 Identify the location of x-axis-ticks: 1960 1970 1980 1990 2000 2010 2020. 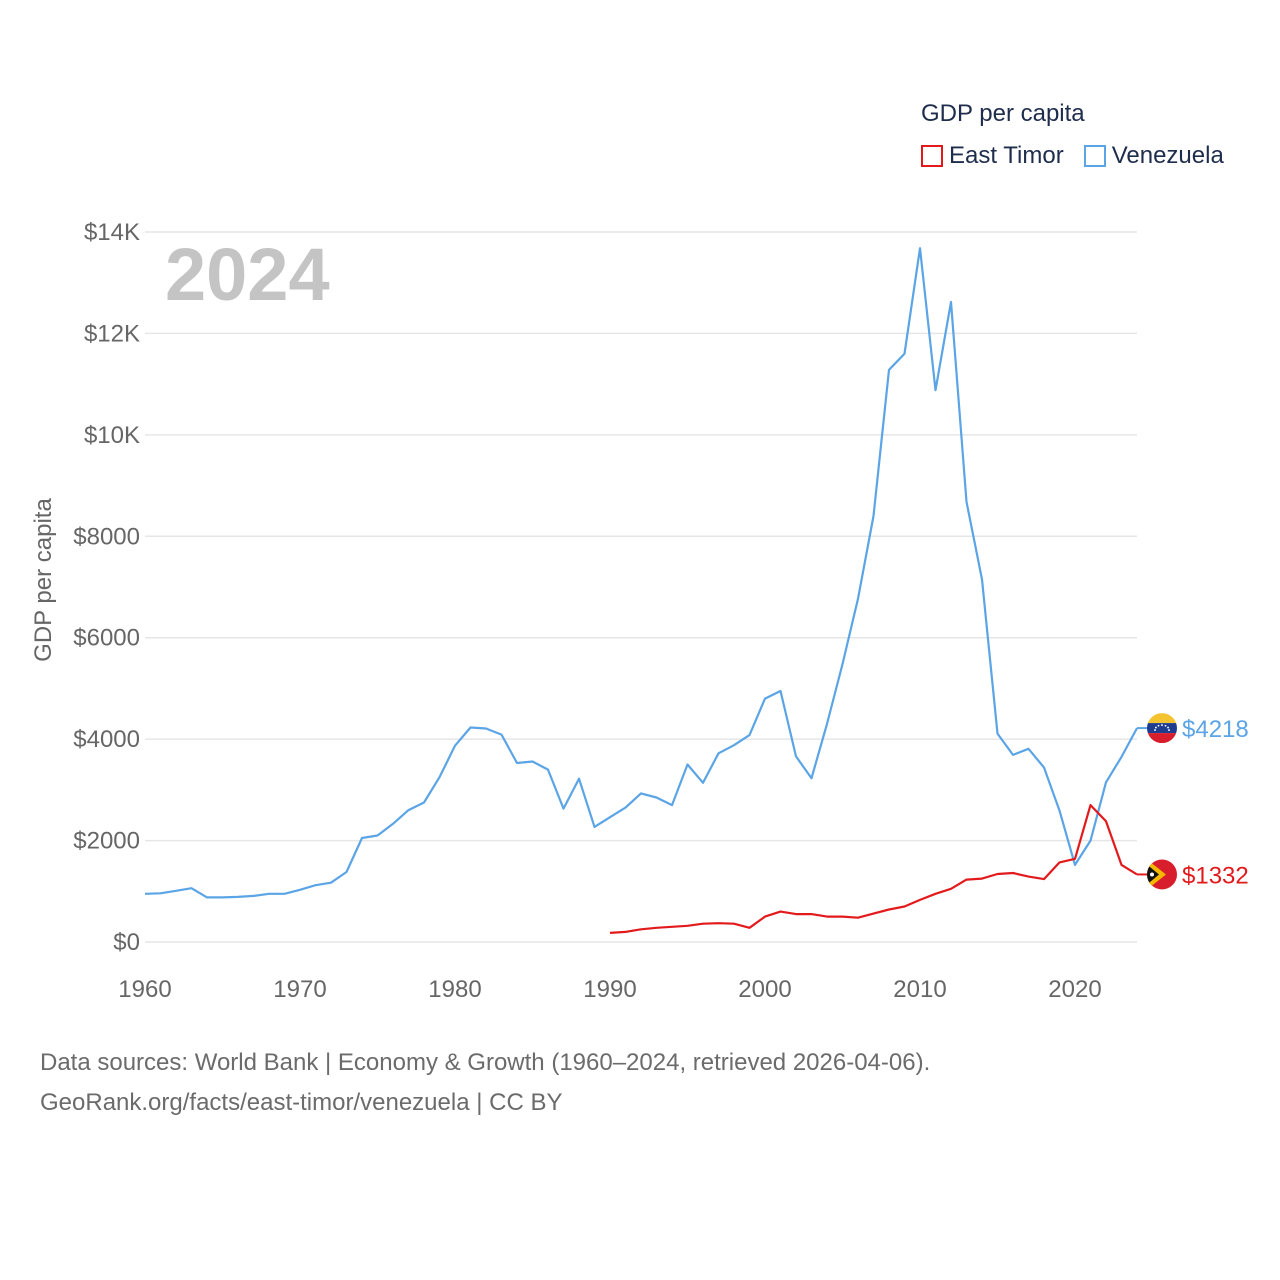
(609, 989).